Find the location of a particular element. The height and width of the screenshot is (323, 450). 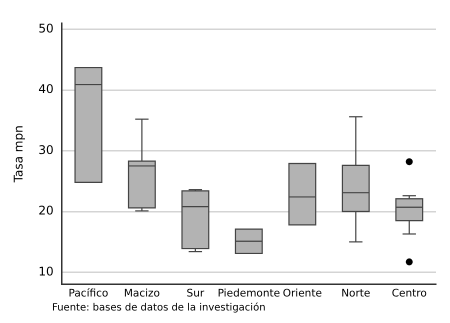

x-tick-label: Norte is located at coordinates (355, 293).